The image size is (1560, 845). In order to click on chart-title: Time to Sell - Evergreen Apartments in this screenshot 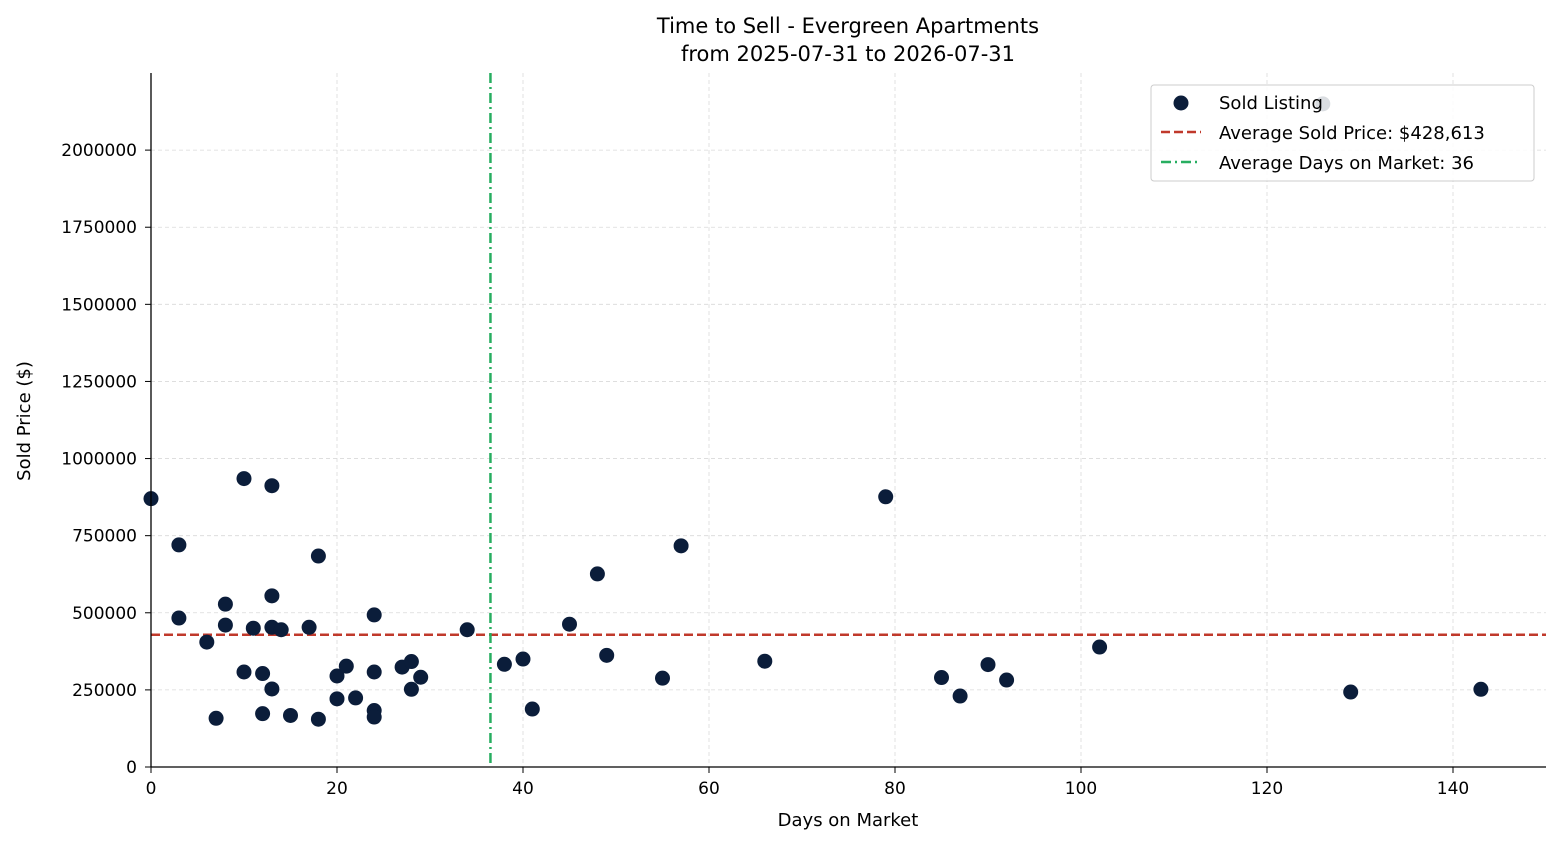, I will do `click(847, 26)`.